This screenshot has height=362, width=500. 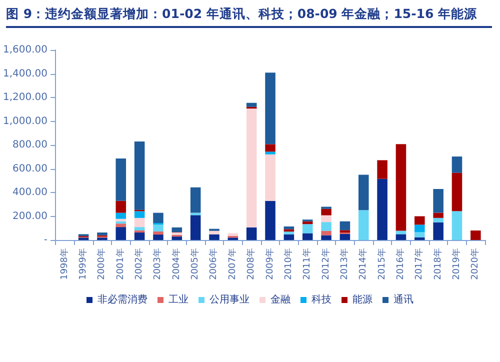 I want to click on x-tick-label: 2008年, so click(x=251, y=264).